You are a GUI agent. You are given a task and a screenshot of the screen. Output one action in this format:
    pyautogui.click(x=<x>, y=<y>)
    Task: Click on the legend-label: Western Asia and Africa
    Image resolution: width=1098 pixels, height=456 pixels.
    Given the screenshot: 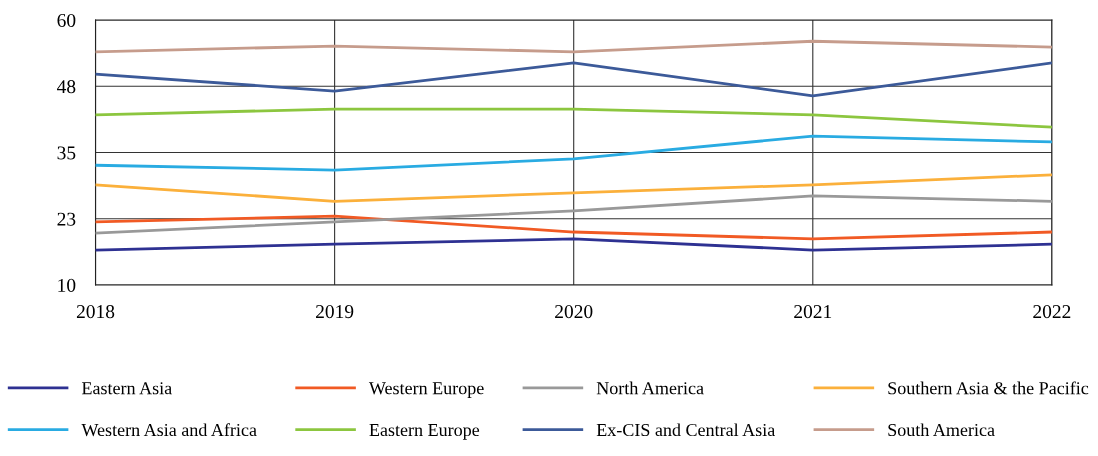 What is the action you would take?
    pyautogui.click(x=169, y=430)
    